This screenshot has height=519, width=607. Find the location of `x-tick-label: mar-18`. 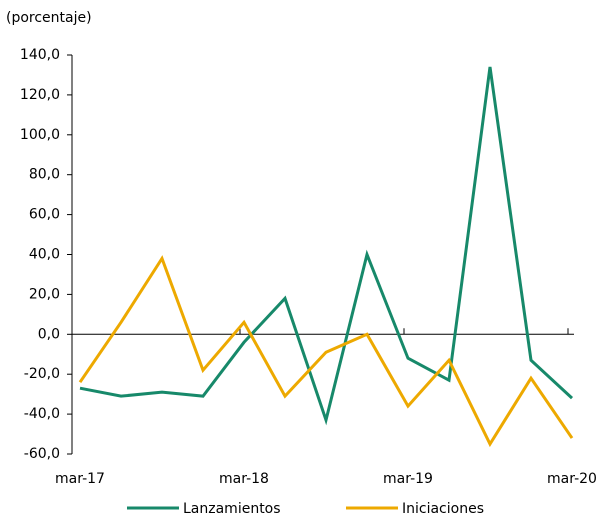

x-tick-label: mar-18 is located at coordinates (244, 479).